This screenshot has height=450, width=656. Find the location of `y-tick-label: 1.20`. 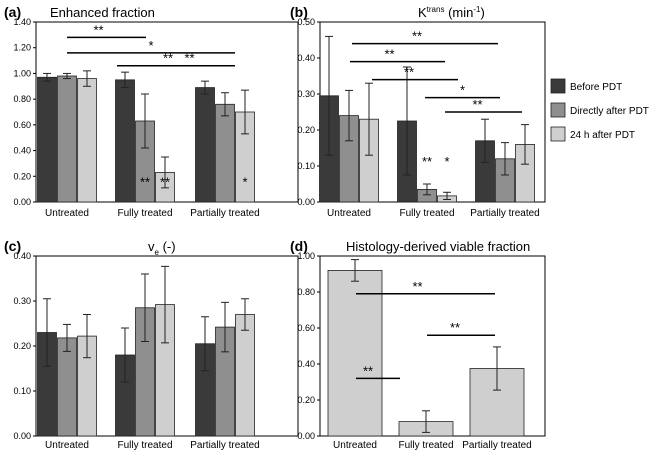

y-tick-label: 1.20 is located at coordinates (22, 48).